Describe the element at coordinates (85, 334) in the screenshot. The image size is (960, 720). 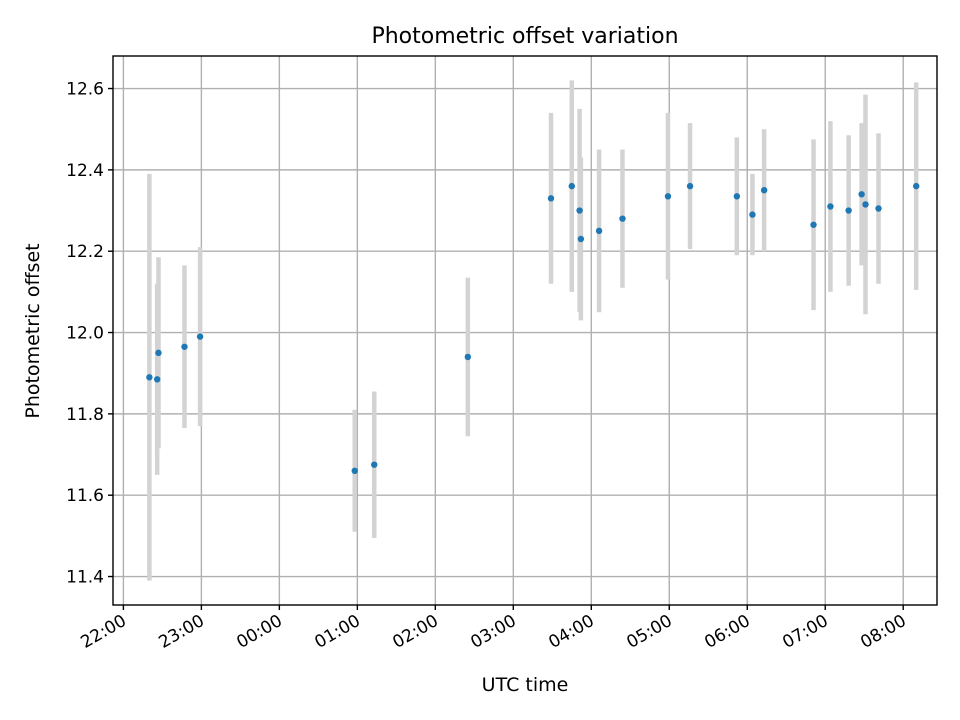
I see `y-tick-label: 12.0` at that location.